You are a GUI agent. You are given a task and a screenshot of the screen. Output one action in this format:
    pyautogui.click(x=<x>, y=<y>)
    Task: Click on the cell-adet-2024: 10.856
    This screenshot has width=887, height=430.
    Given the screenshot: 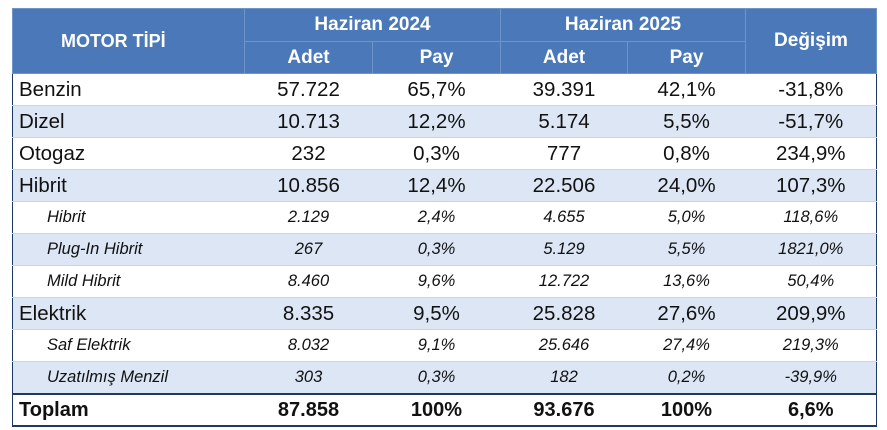 What is the action you would take?
    pyautogui.click(x=308, y=185)
    